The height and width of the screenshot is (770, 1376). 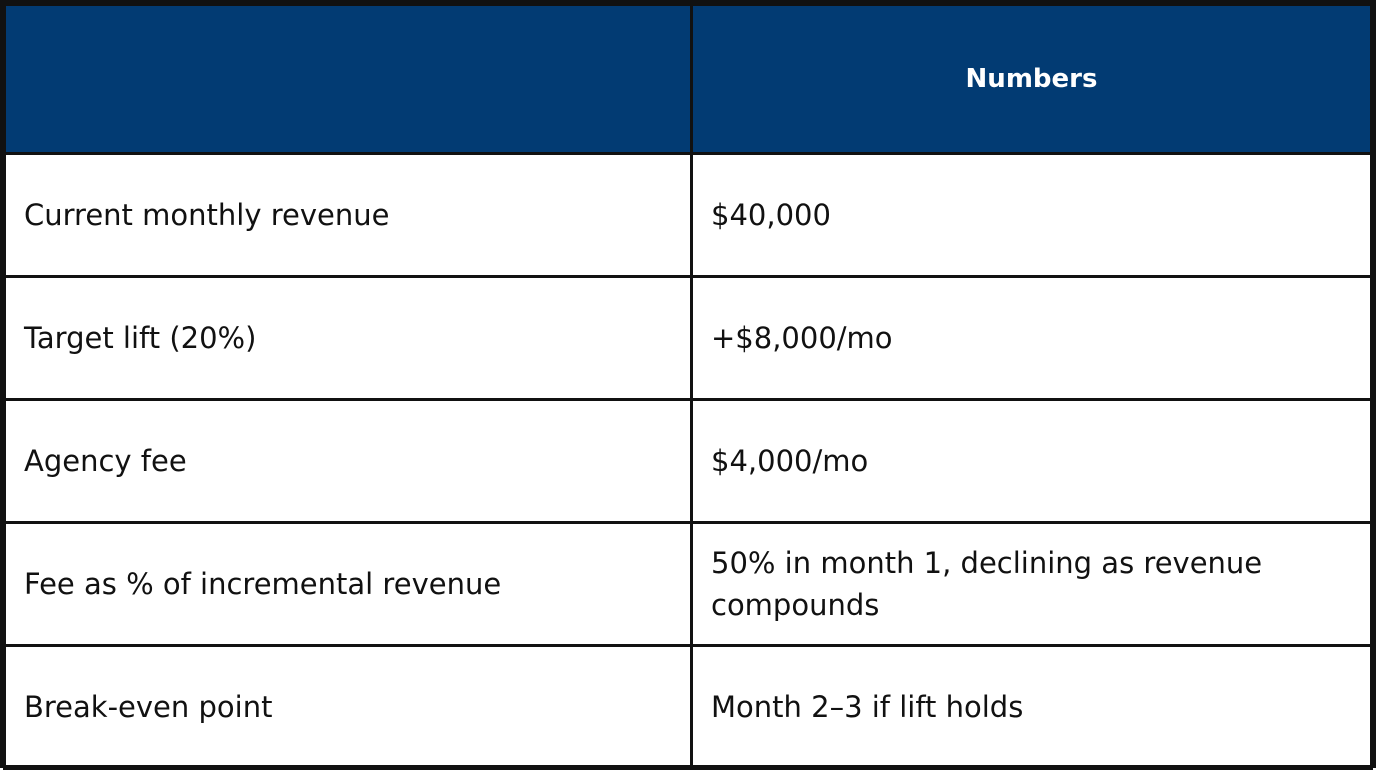 What do you see at coordinates (1031, 338) in the screenshot?
I see `row-value: +$8,000/mo` at bounding box center [1031, 338].